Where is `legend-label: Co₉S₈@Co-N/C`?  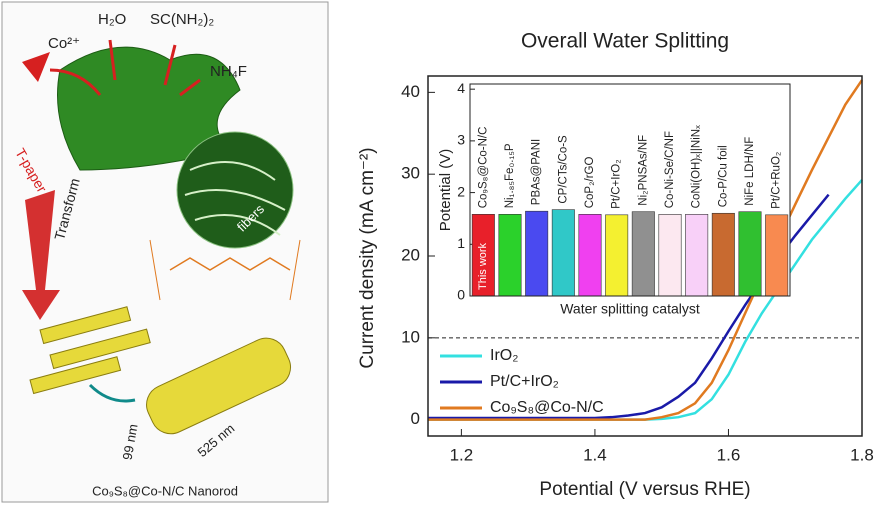
legend-label: Co₉S₈@Co-N/C is located at coordinates (547, 407).